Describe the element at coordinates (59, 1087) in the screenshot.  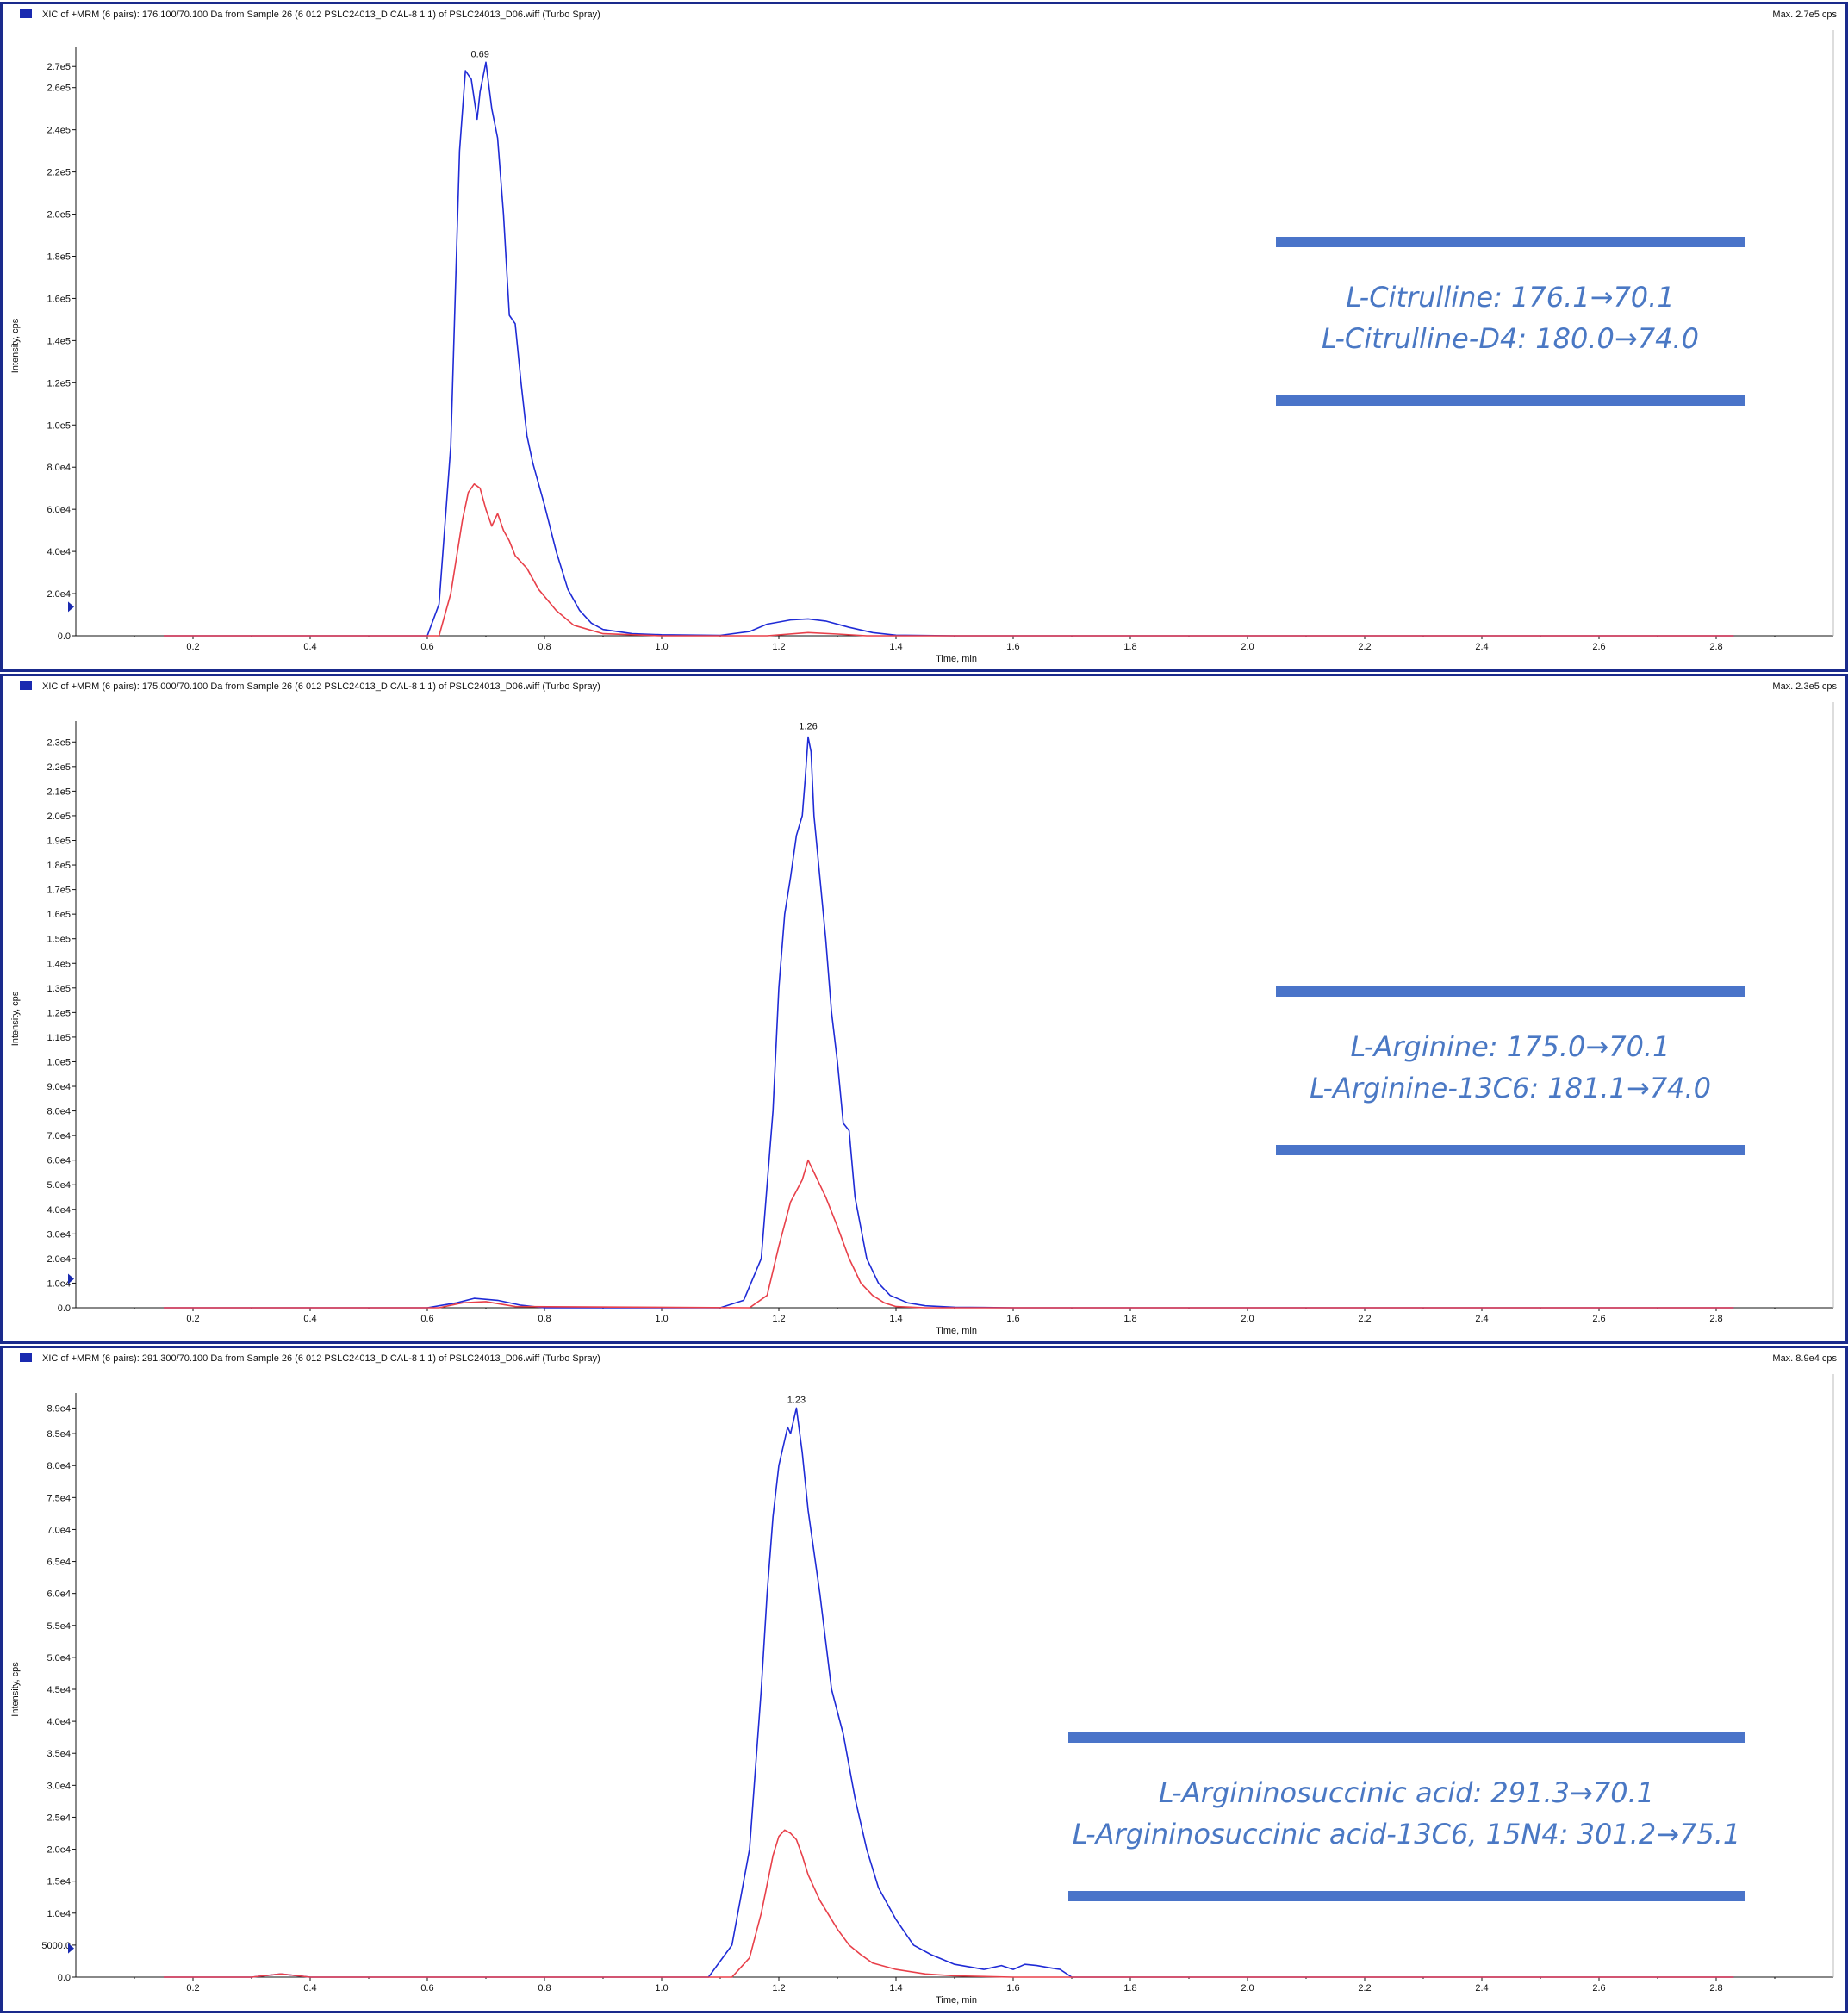
I see `y-tick-label: 9.0e4` at that location.